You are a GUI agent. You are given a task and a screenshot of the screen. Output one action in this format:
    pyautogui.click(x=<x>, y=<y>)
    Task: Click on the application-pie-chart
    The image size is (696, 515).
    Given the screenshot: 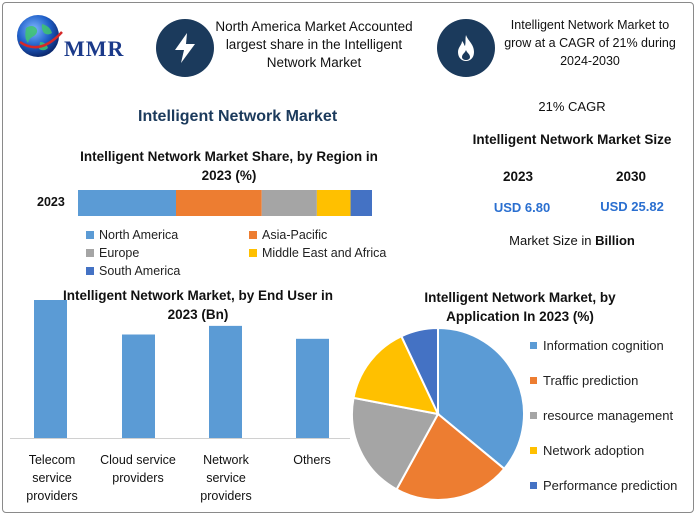 What is the action you would take?
    pyautogui.click(x=438, y=413)
    